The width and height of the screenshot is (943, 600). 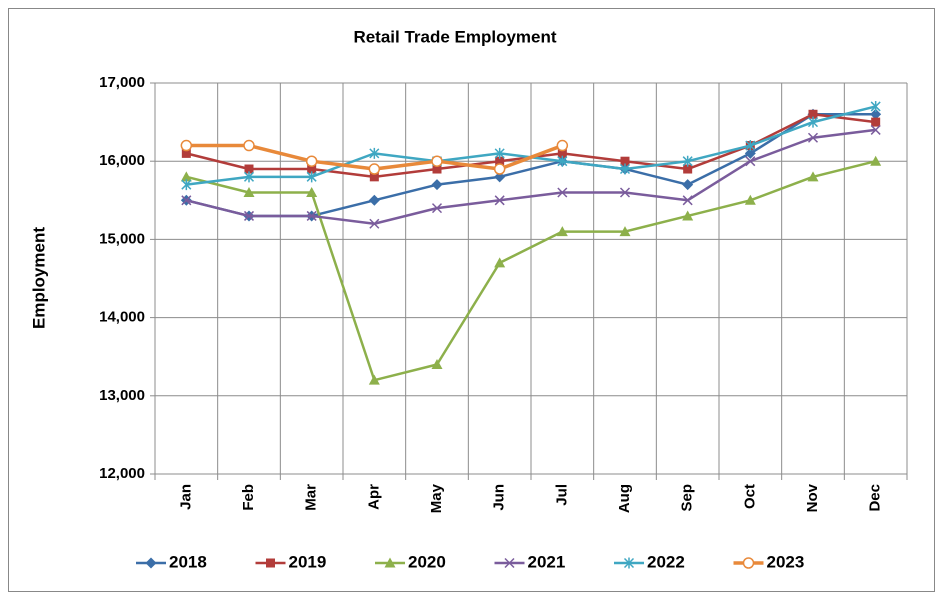 What do you see at coordinates (122, 160) in the screenshot?
I see `y-tick-label: 16,000` at bounding box center [122, 160].